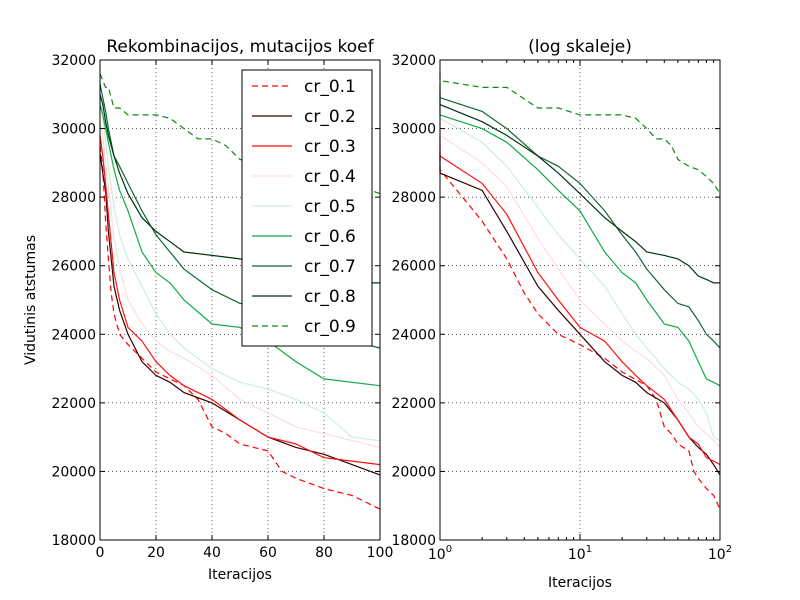 The width and height of the screenshot is (800, 600). I want to click on left-x-tick-label: 100, so click(380, 553).